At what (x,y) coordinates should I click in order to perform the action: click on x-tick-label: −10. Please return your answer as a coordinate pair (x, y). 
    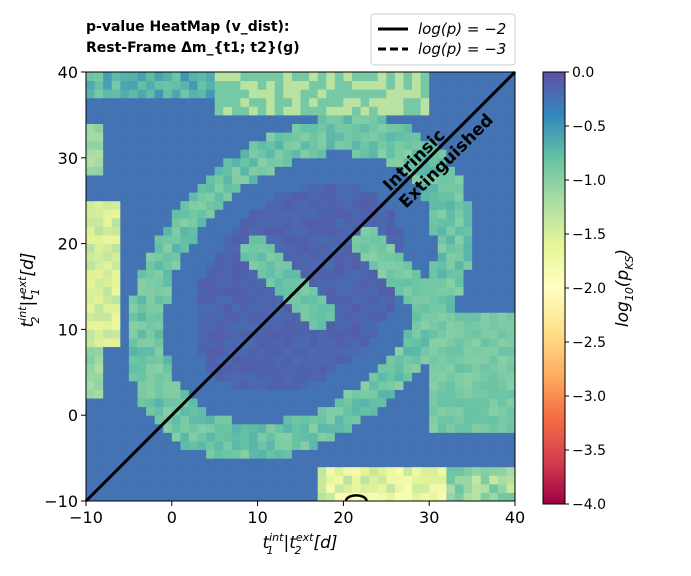
    Looking at the image, I should click on (86, 517).